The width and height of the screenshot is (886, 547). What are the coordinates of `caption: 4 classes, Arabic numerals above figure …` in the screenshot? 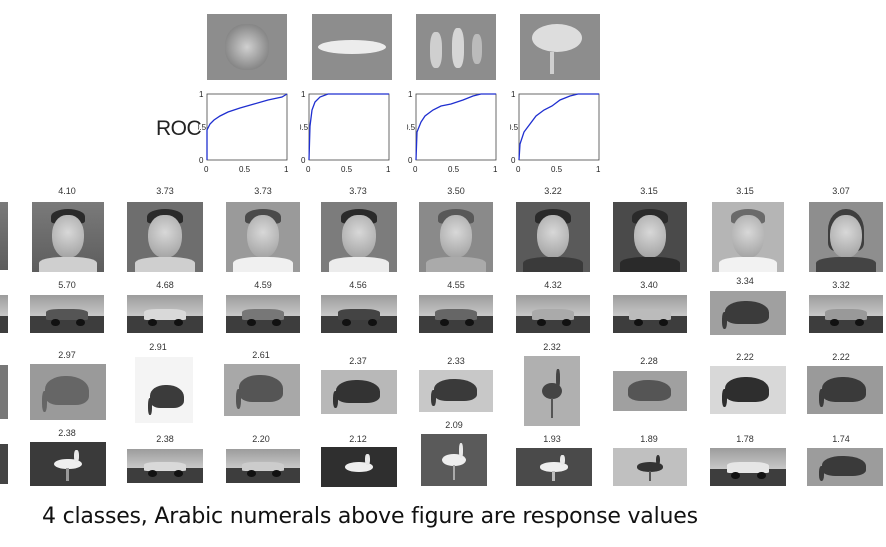 It's located at (370, 516).